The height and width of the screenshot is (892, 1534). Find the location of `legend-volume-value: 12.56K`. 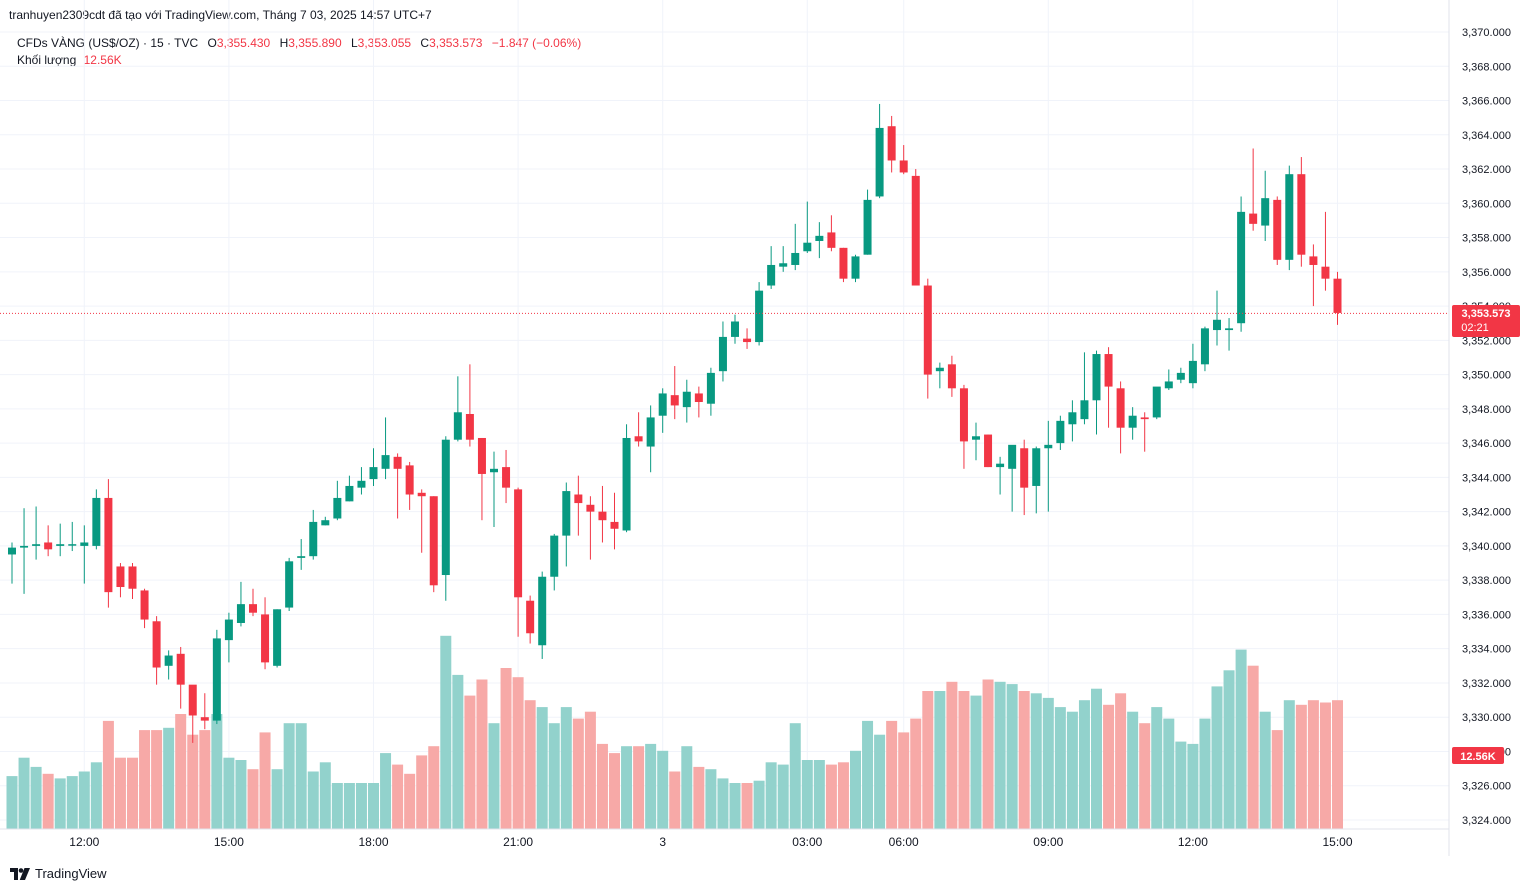

legend-volume-value: 12.56K is located at coordinates (102, 60).